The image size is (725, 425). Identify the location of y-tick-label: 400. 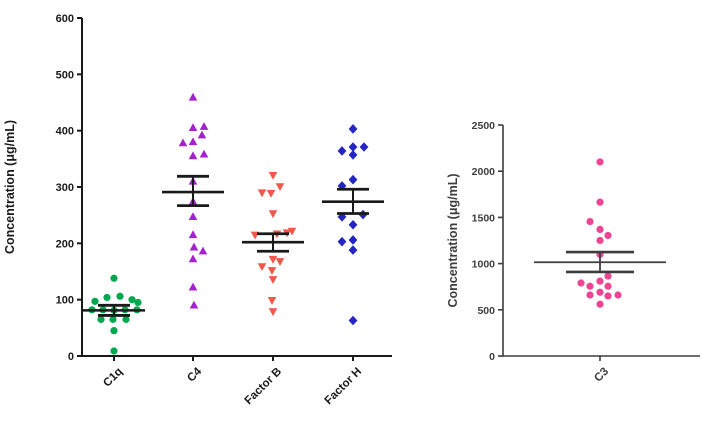
(65, 132).